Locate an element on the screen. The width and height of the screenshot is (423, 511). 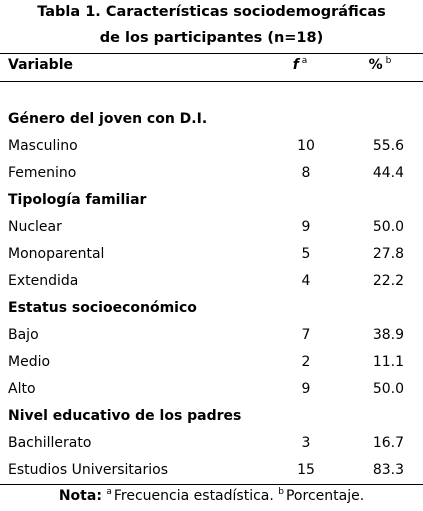
row-percent: 44.4 is located at coordinates (388, 173).